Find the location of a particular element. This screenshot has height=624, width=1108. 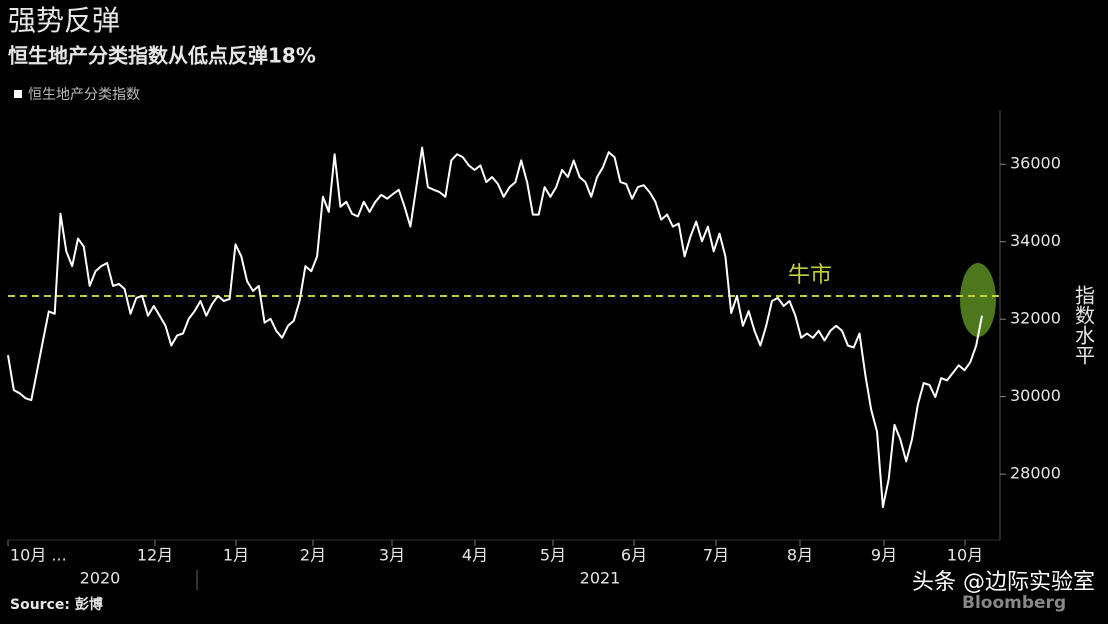

chart-subtitle: 恒生地产分类指数从低点反弹18% is located at coordinates (162, 56).